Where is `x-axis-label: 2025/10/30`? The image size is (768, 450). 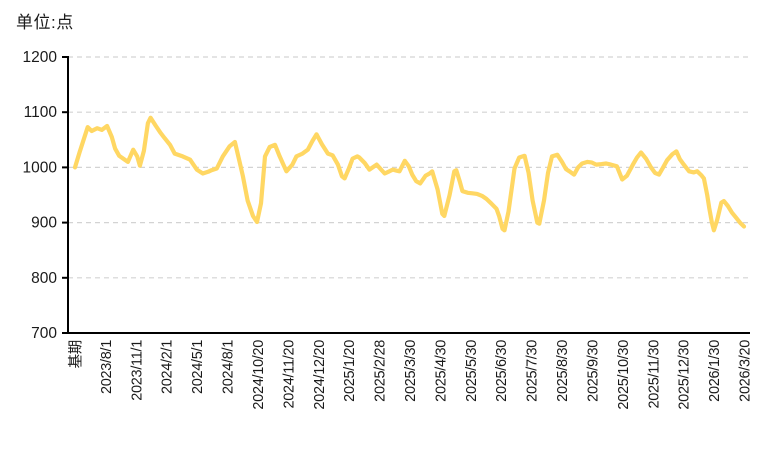
x-axis-label: 2025/10/30 is located at coordinates (624, 375).